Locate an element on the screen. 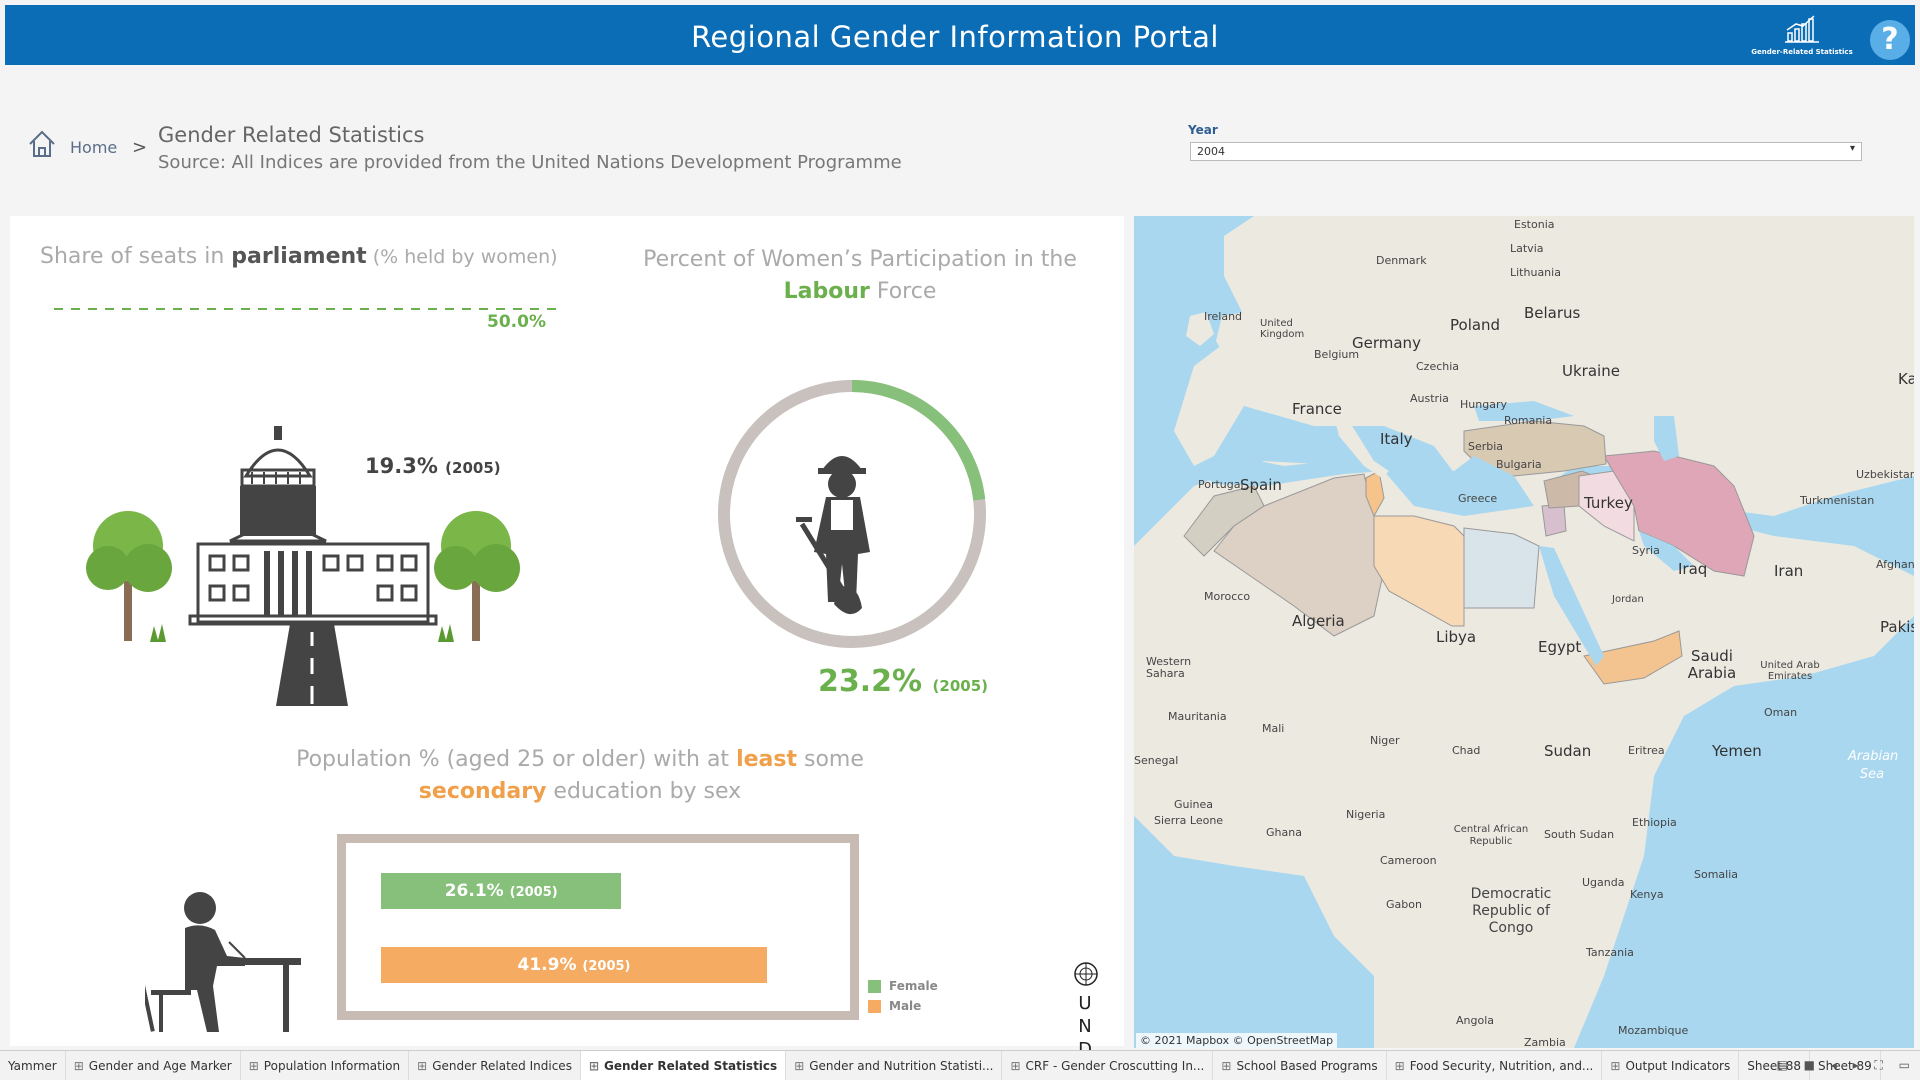  parliament-target-value: 50.0% is located at coordinates (516, 322).